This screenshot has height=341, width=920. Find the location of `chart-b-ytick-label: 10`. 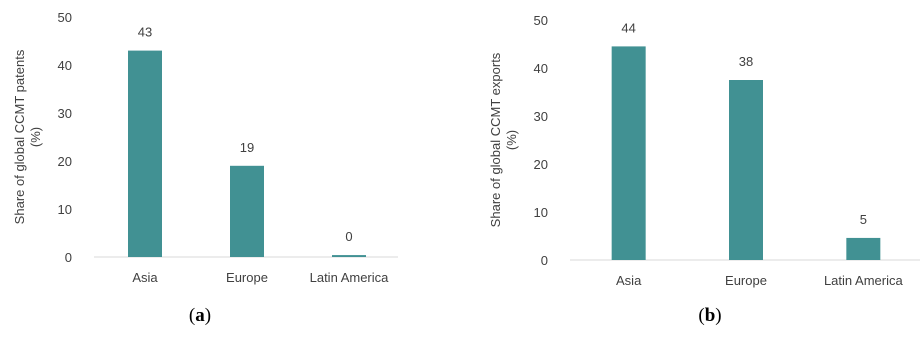

chart-b-ytick-label: 10 is located at coordinates (541, 212).